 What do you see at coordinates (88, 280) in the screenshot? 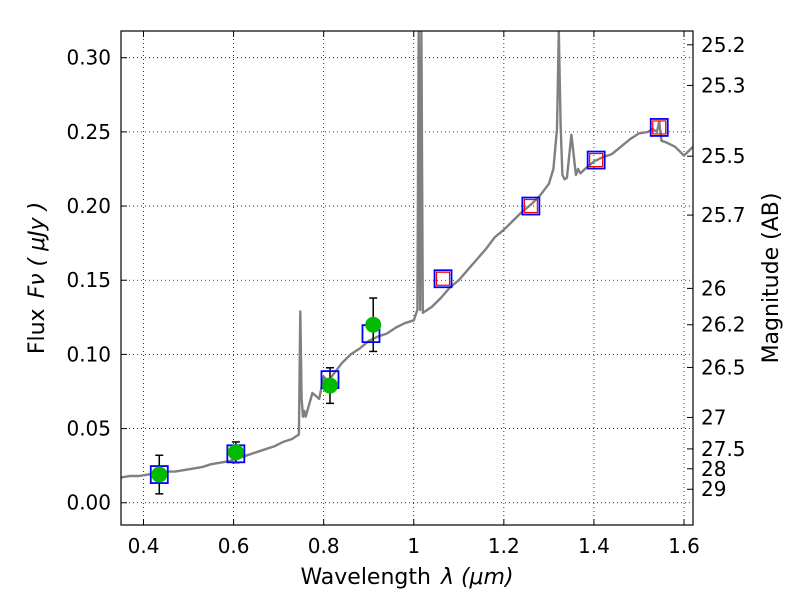
I see `y-tick-label-3: 0.15` at bounding box center [88, 280].